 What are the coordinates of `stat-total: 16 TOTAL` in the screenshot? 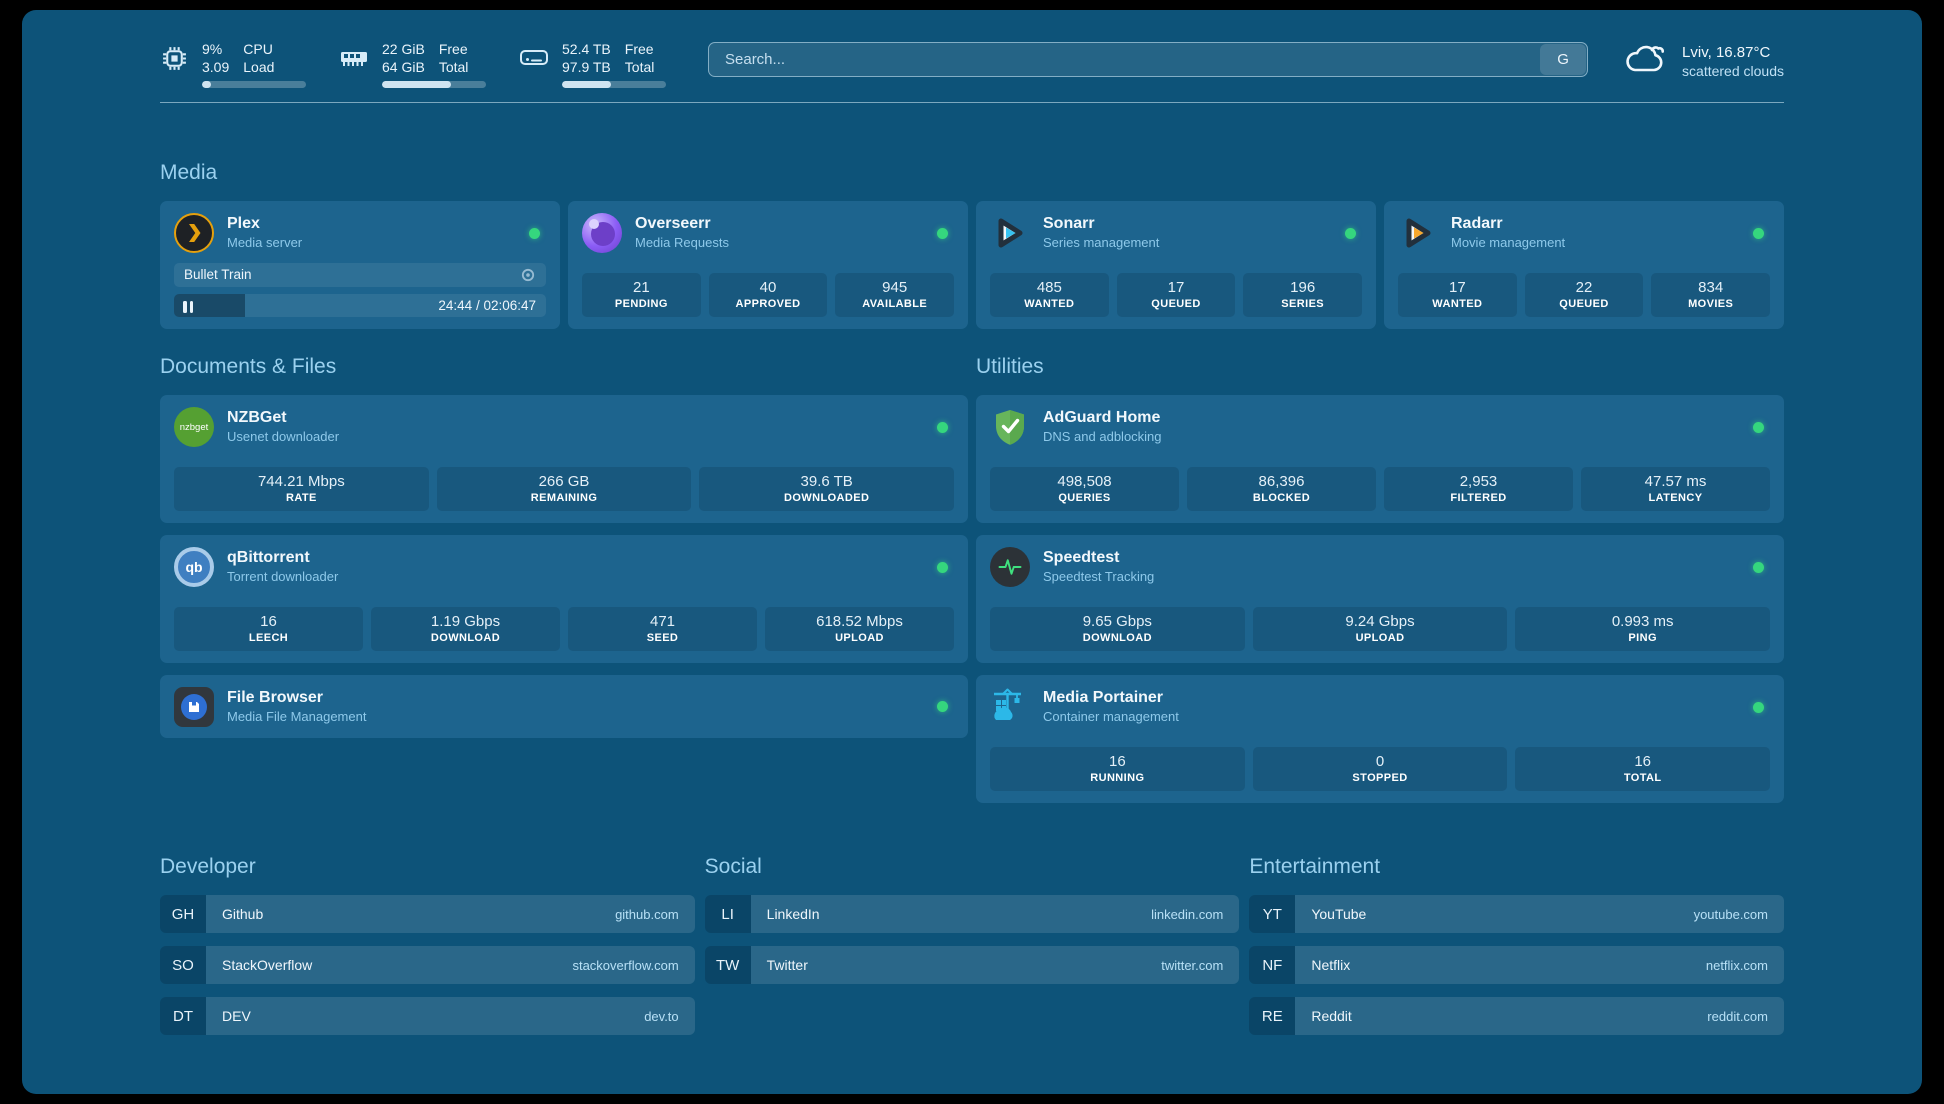 It's located at (1643, 769).